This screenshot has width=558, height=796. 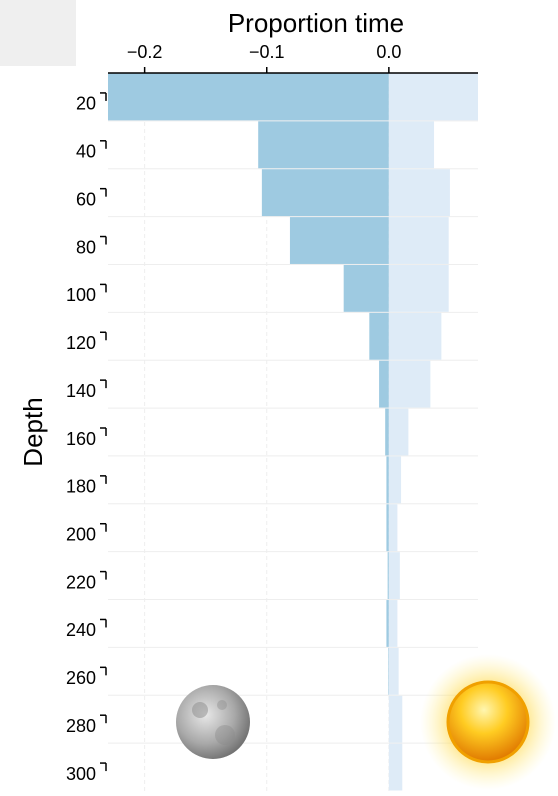 What do you see at coordinates (86, 199) in the screenshot?
I see `y-tick-label: 60` at bounding box center [86, 199].